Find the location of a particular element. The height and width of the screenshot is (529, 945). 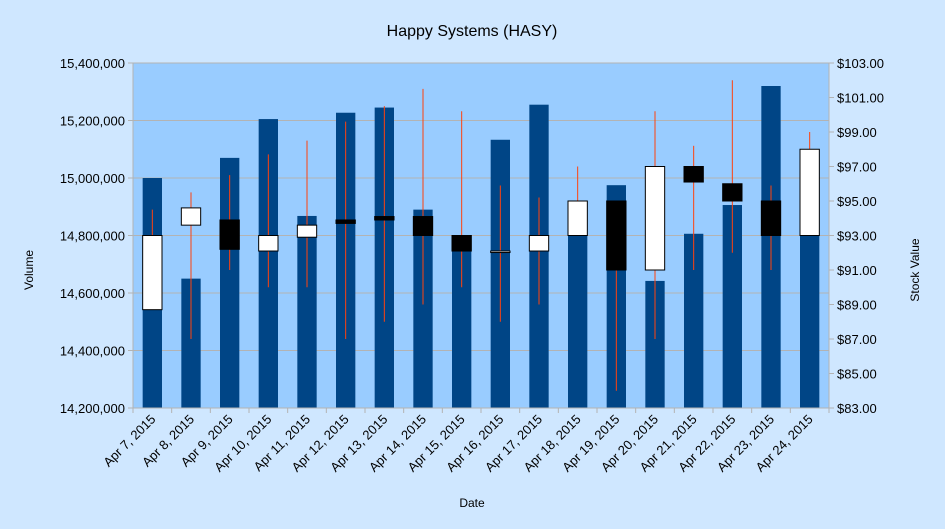

y-tick-label: 15,000,000 is located at coordinates (92, 178).